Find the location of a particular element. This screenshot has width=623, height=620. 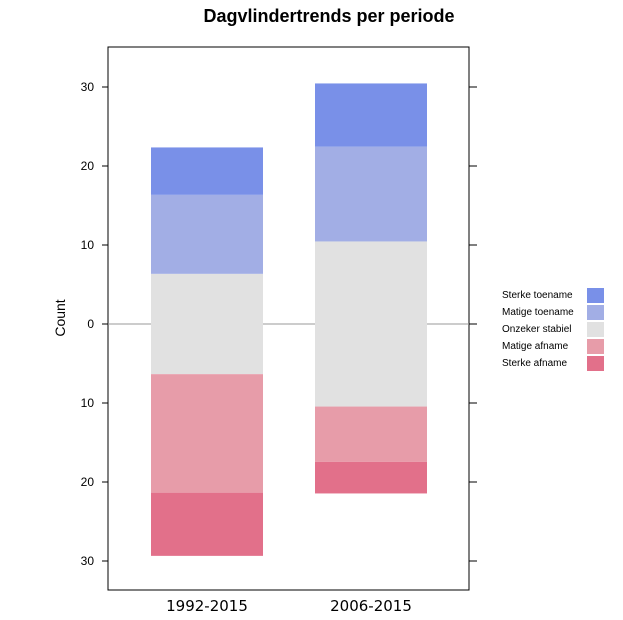

y-axis: 30 20 10 0 10 20 30 is located at coordinates (94, 324).